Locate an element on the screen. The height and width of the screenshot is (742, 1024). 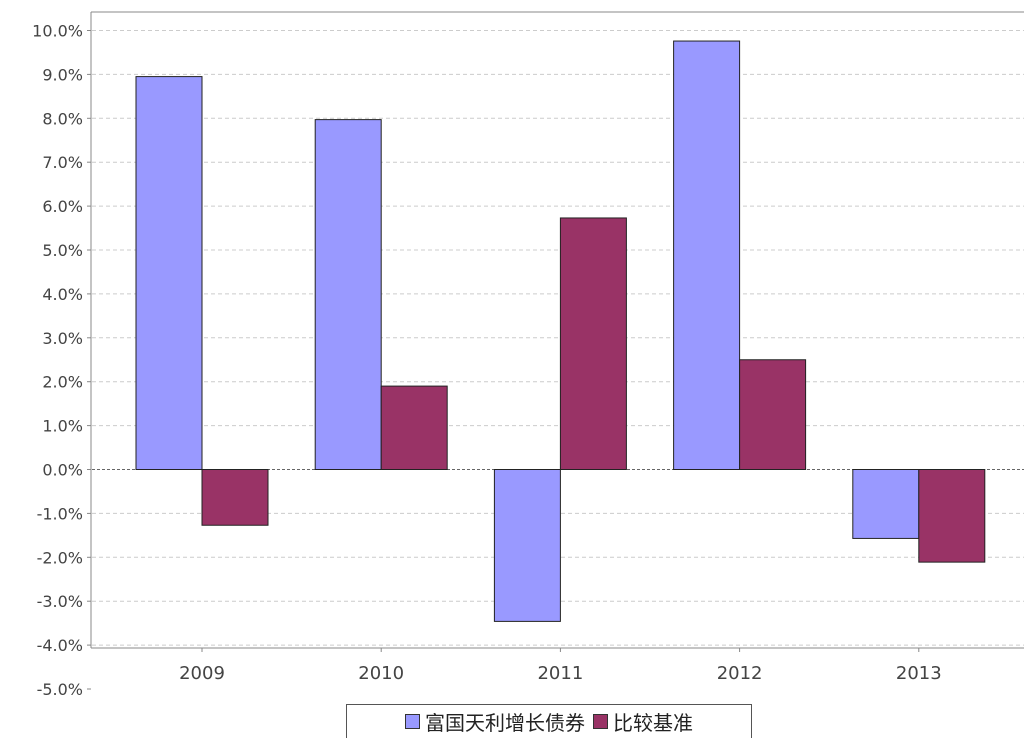
legend-item-series-2: 比较基准 is located at coordinates (643, 721).